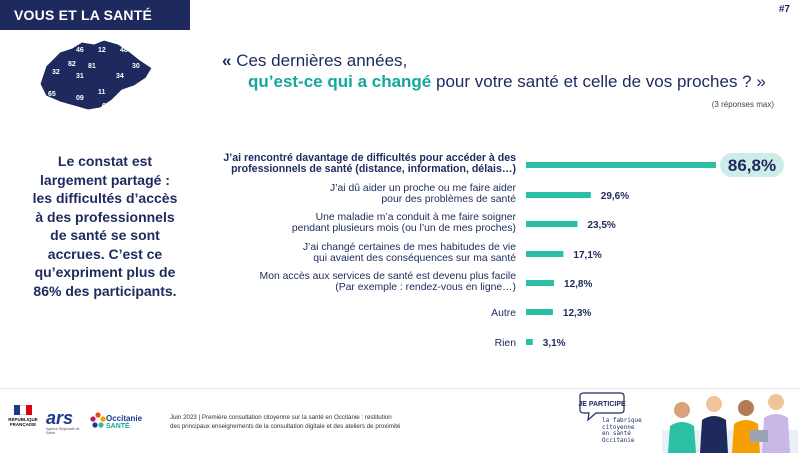 Image resolution: width=800 pixels, height=453 pixels. What do you see at coordinates (503, 313) in the screenshot?
I see `category-label: Autre` at bounding box center [503, 313].